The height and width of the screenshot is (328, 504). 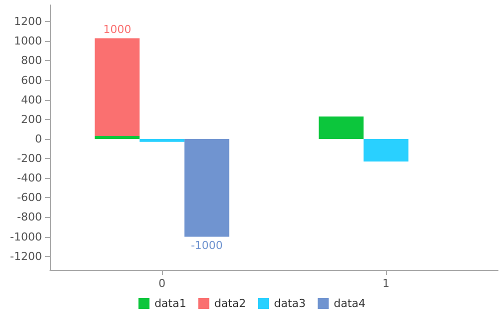 I want to click on y-tick-label: -200, so click(x=29, y=159).